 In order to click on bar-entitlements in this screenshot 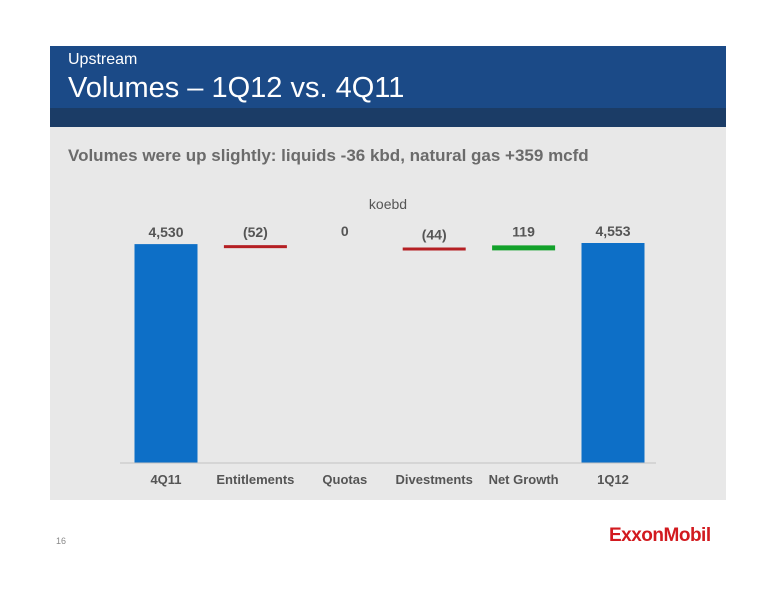, I will do `click(255, 247)`.